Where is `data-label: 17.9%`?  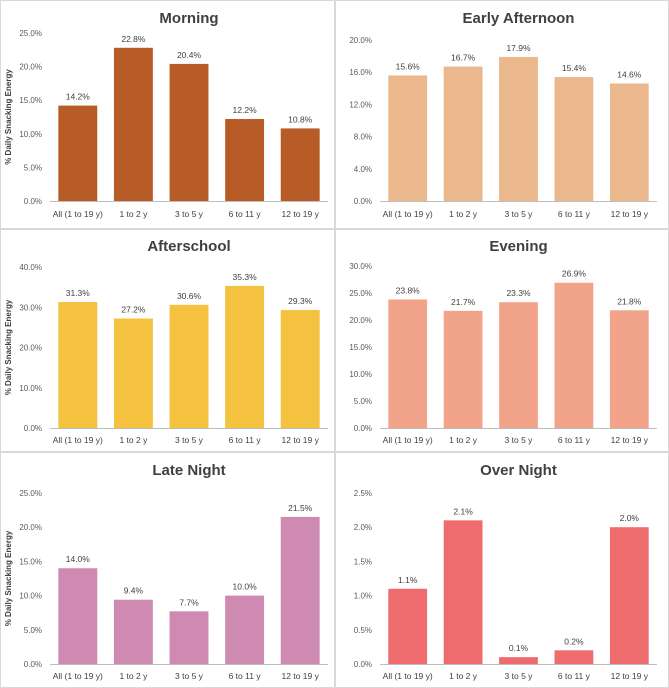 data-label: 17.9% is located at coordinates (518, 48).